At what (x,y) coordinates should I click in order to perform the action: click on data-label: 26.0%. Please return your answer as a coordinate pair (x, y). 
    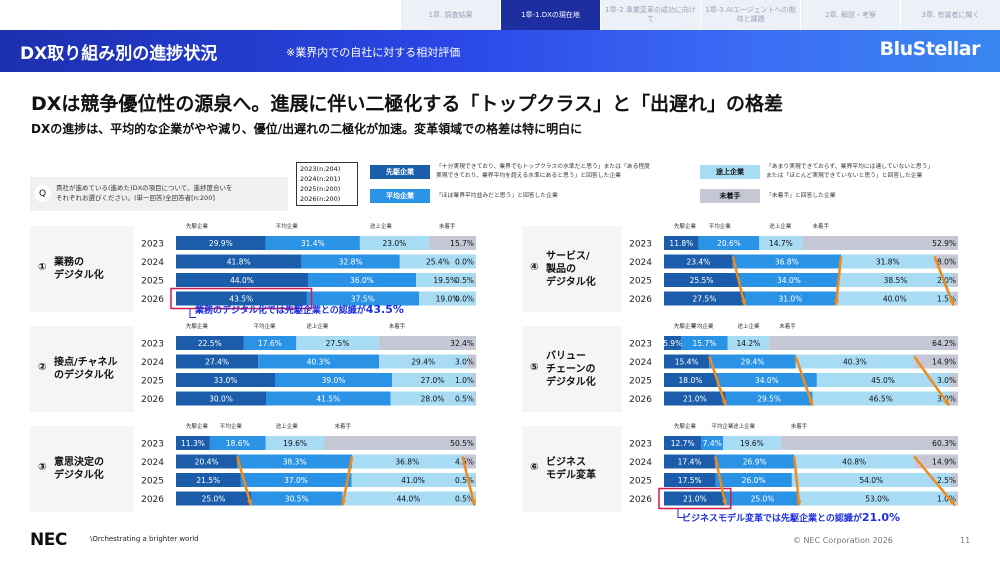
    Looking at the image, I should click on (754, 480).